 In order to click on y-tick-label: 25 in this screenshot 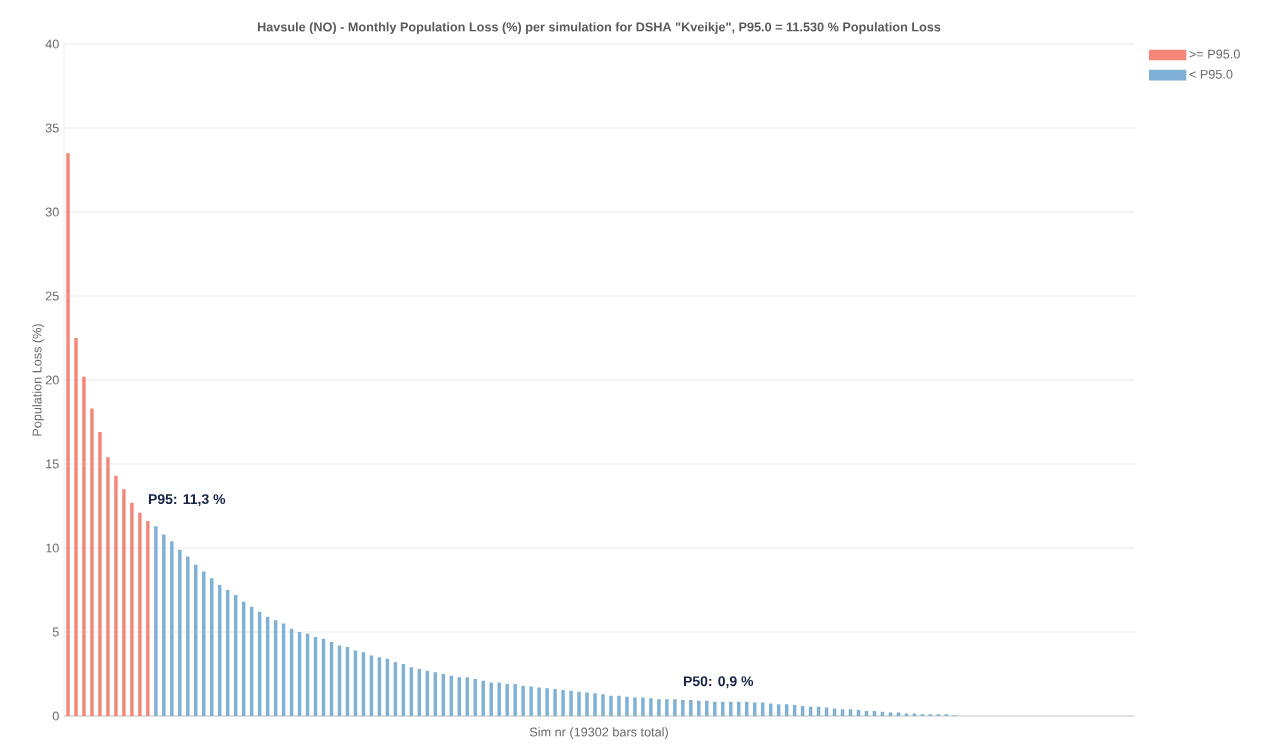, I will do `click(52, 296)`.